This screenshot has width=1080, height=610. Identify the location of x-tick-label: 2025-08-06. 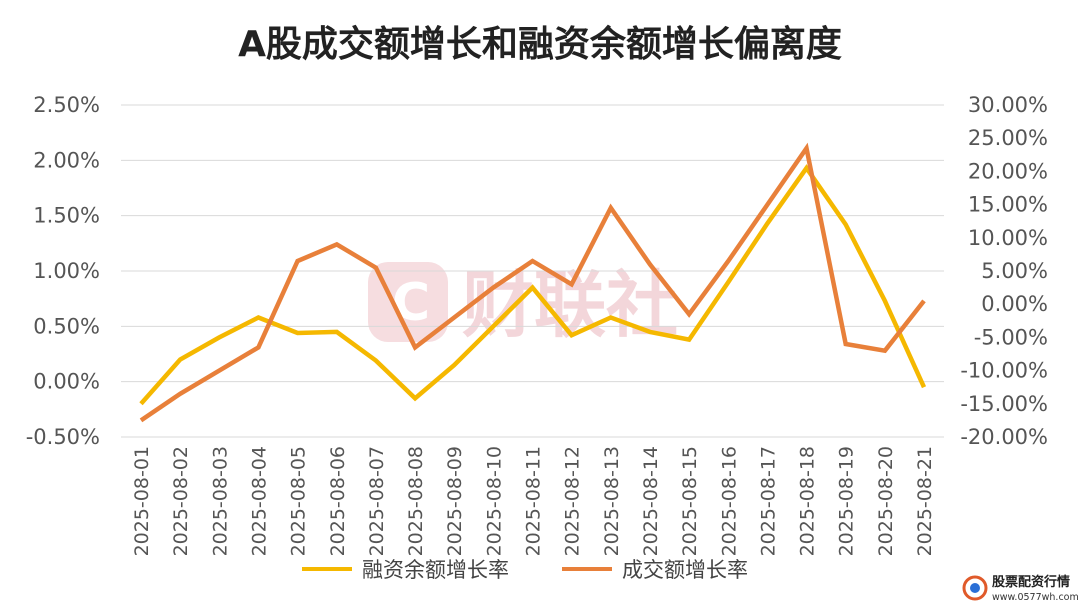
(338, 501).